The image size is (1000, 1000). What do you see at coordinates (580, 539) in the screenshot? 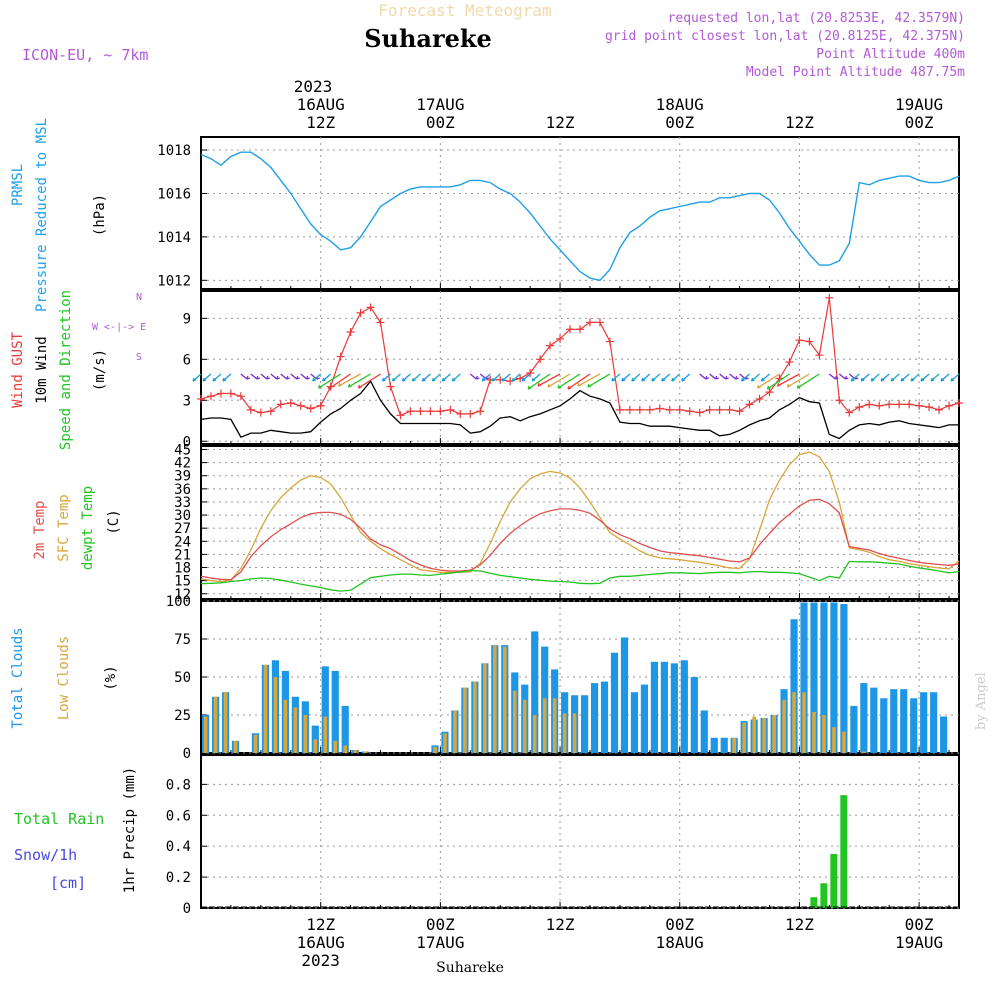
I see `temp-2m-line` at bounding box center [580, 539].